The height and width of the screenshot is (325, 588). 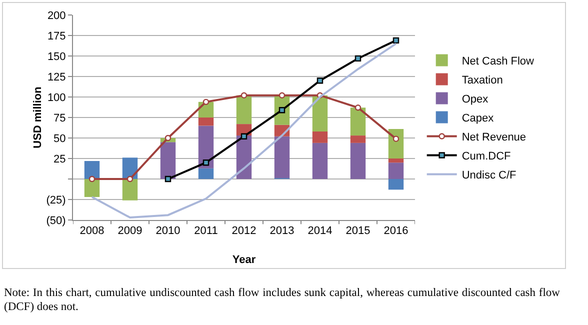 I want to click on legend-label: Taxation, so click(x=482, y=80).